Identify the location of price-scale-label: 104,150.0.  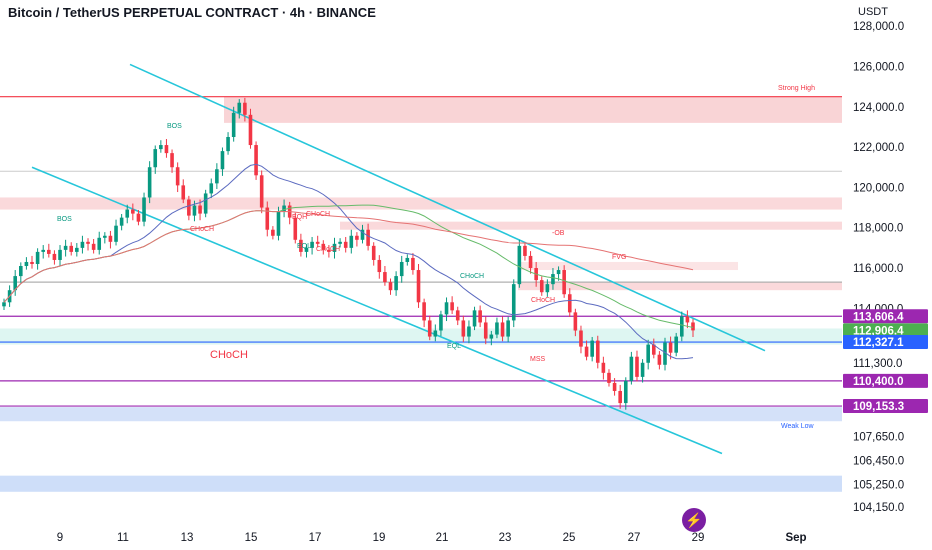
(878, 508).